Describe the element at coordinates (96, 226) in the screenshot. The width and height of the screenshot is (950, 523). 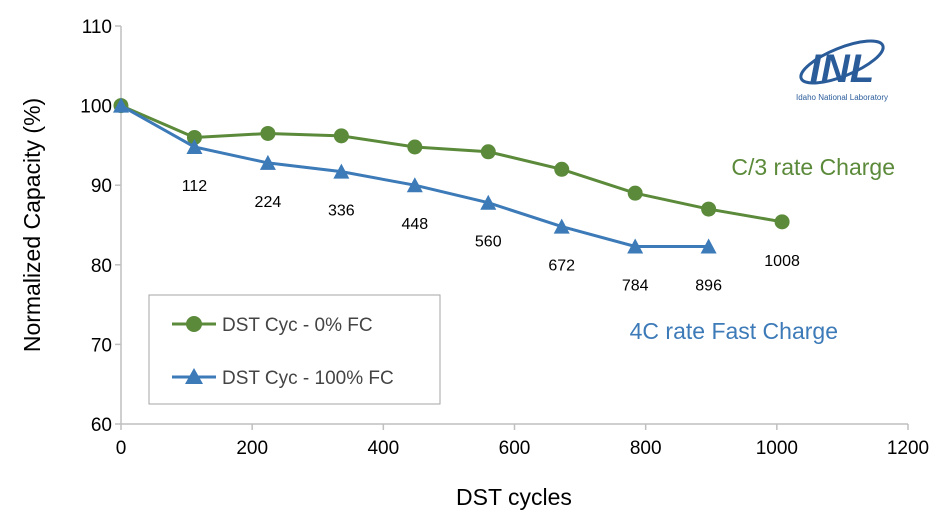
I see `y-tick-labels: 60 70 80 90 100 110` at that location.